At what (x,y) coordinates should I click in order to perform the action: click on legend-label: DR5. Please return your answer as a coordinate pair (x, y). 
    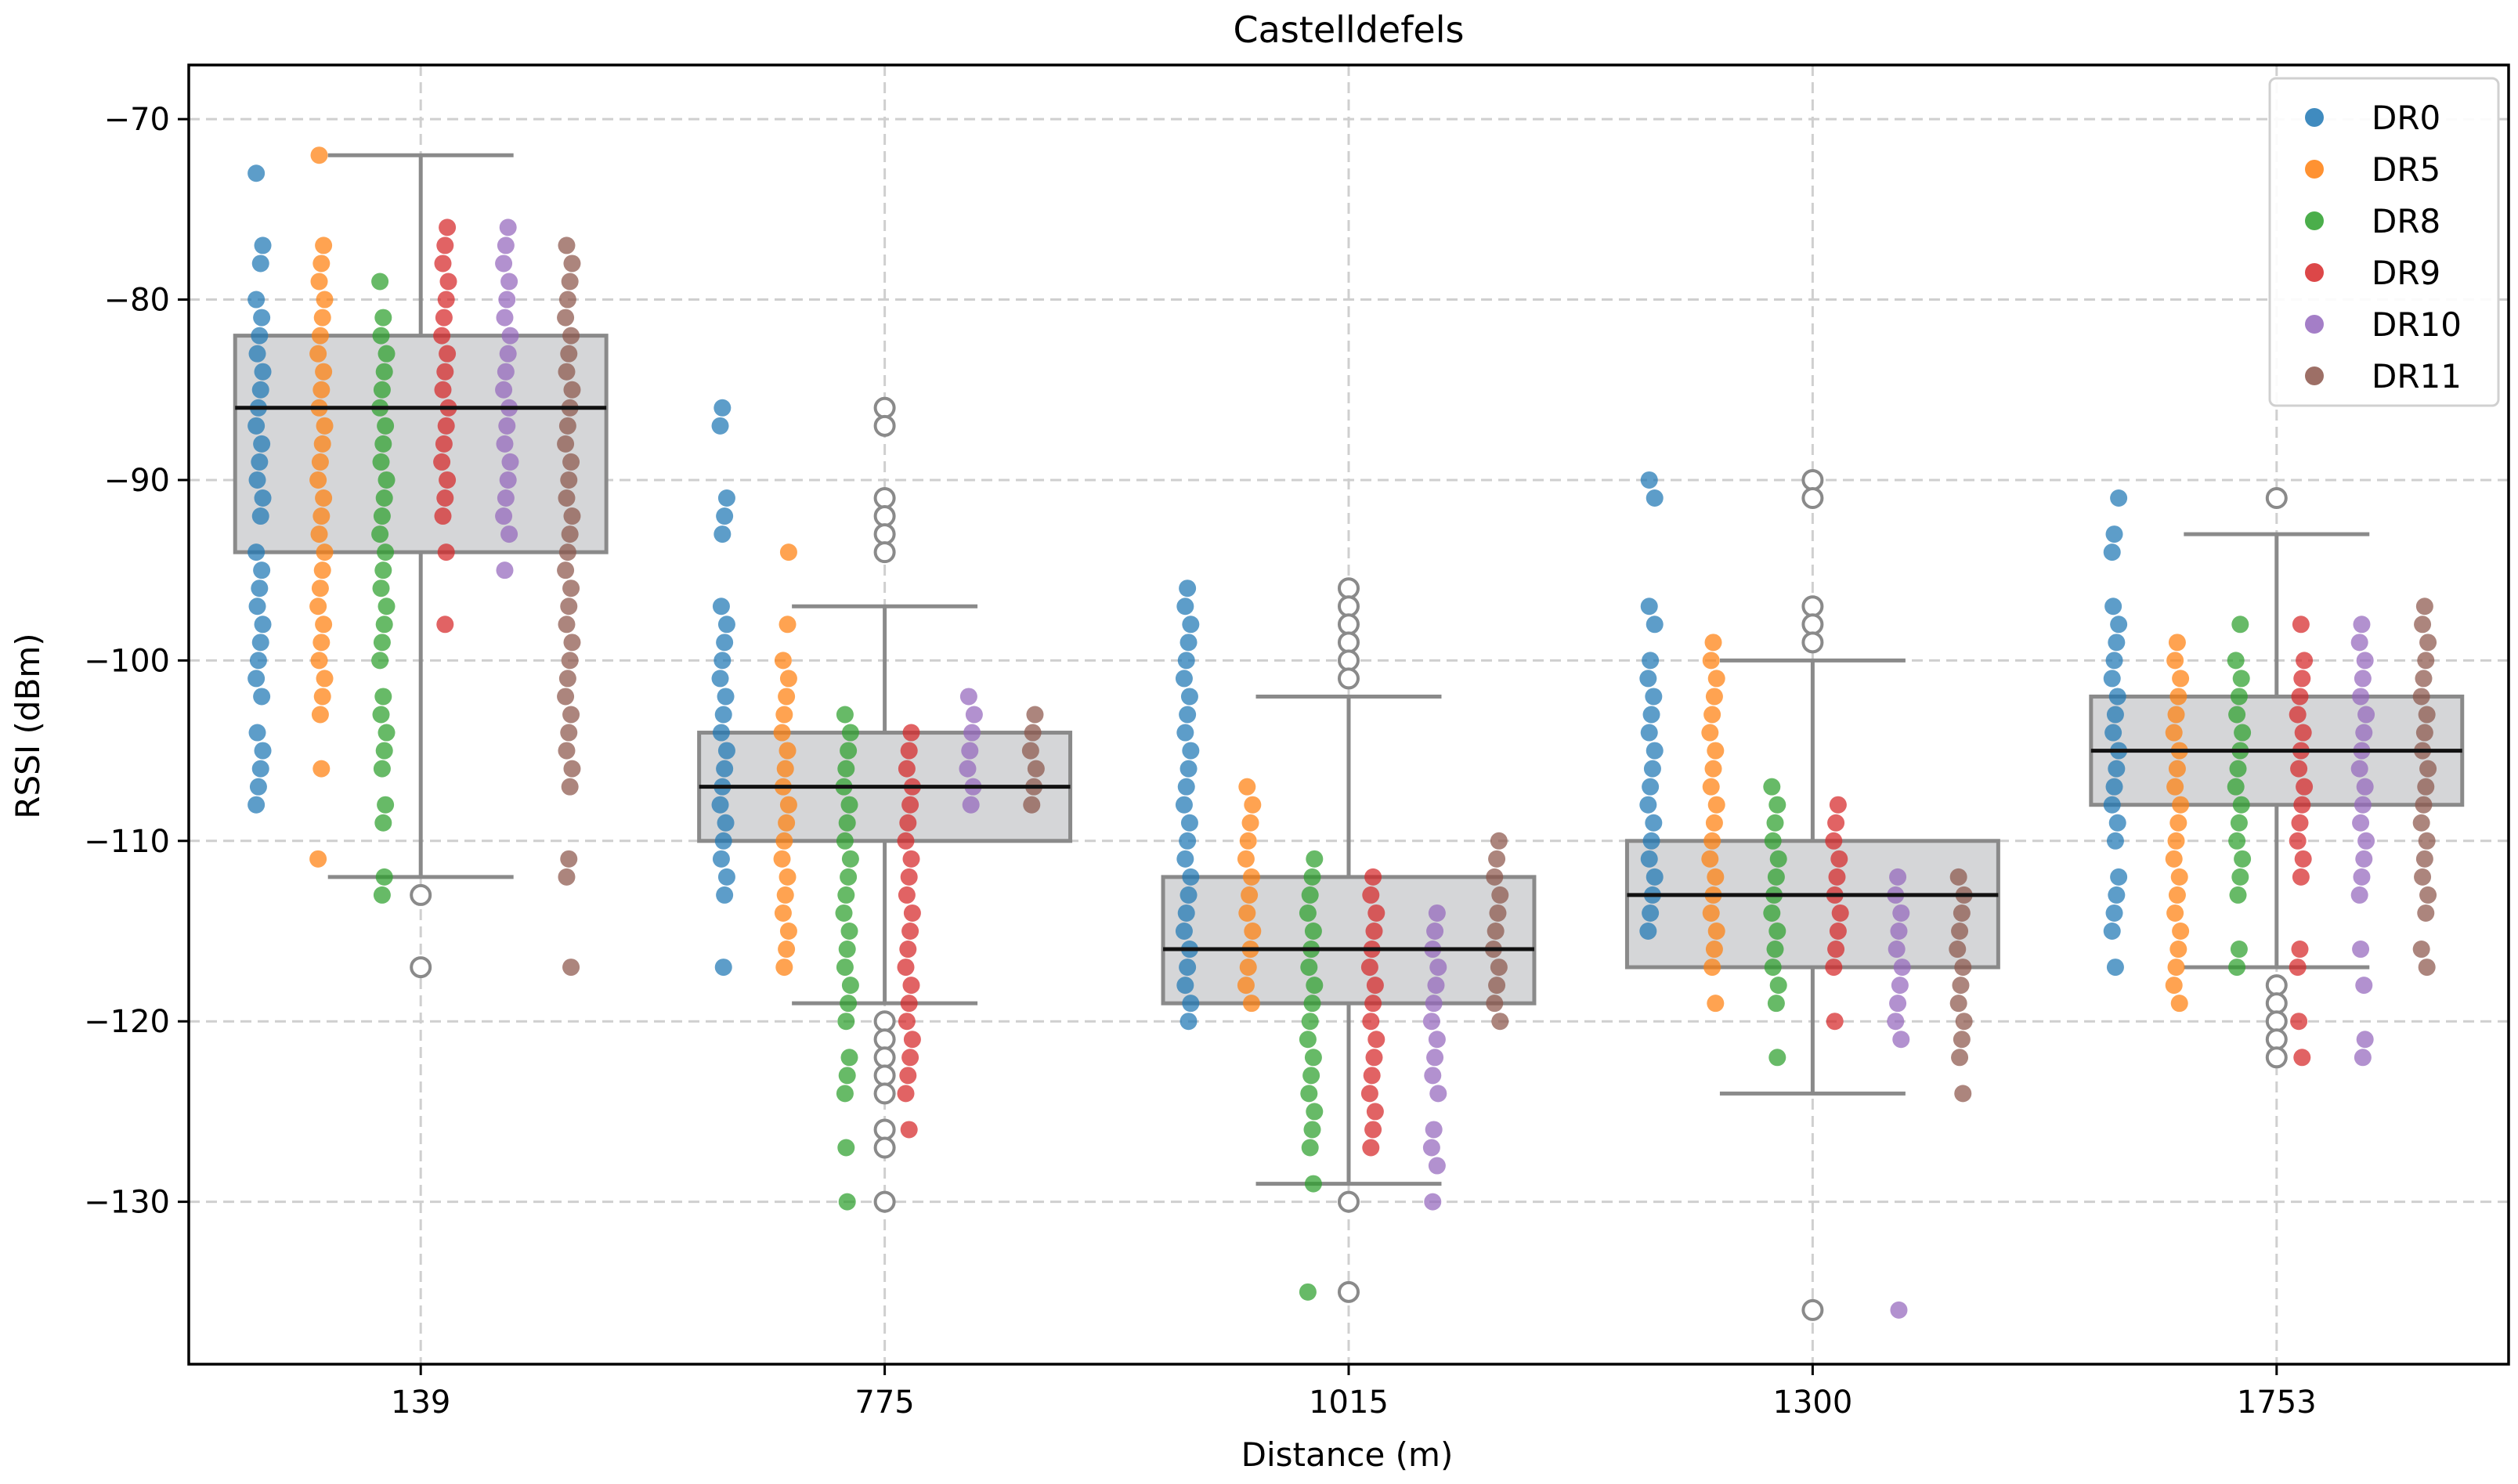
    Looking at the image, I should click on (2406, 169).